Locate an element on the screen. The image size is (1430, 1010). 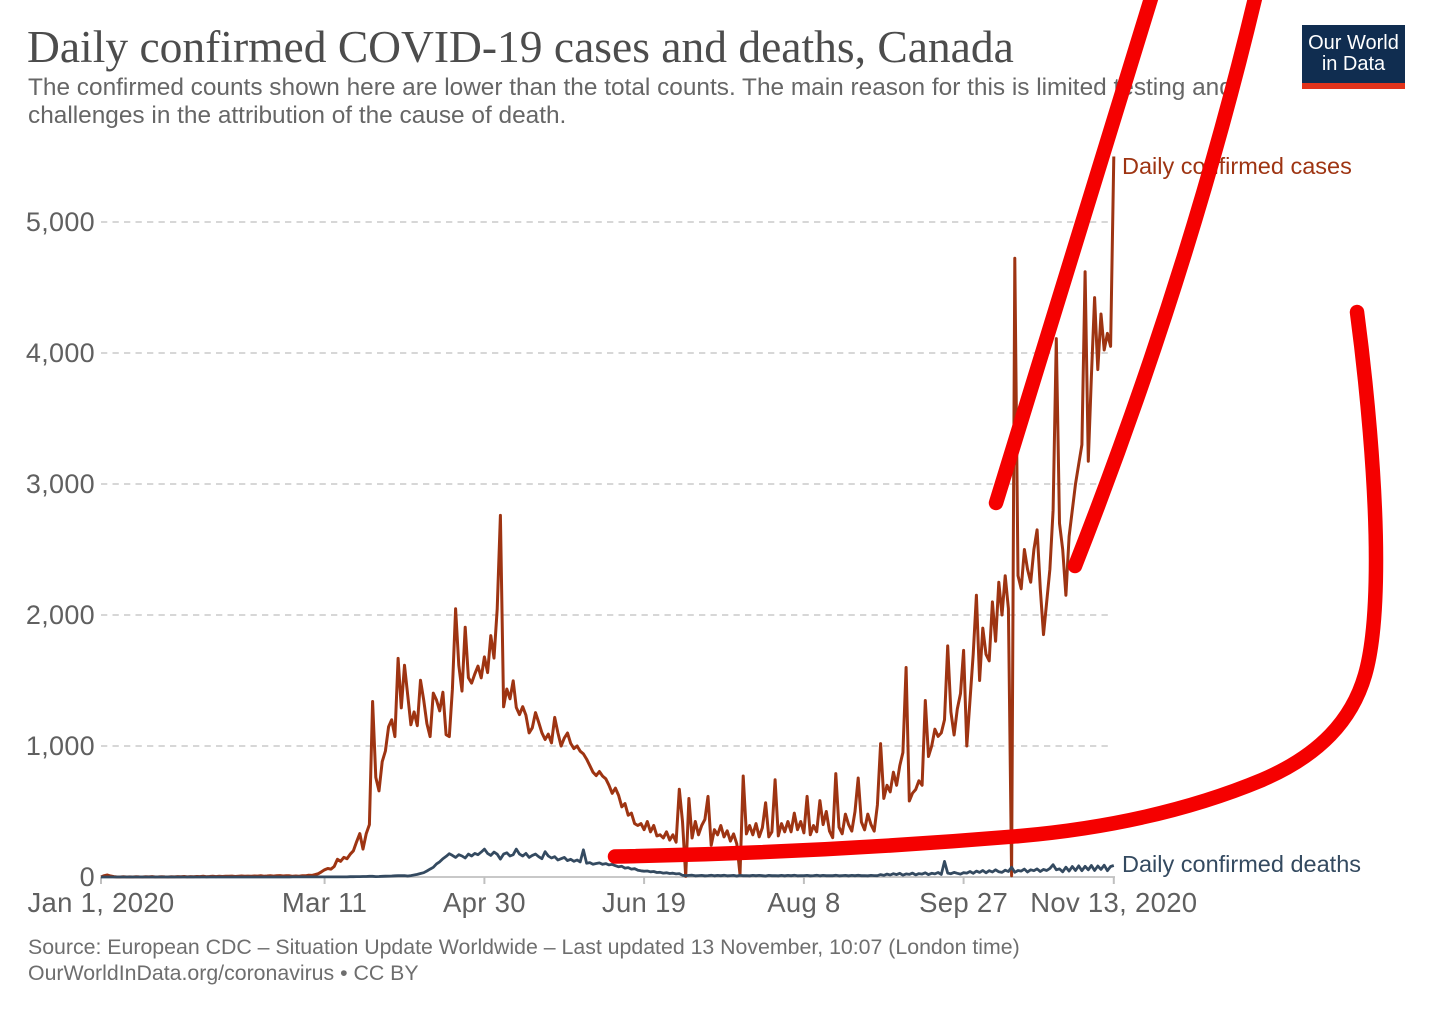
svg-text: Apr 30 is located at coordinates (484, 902).